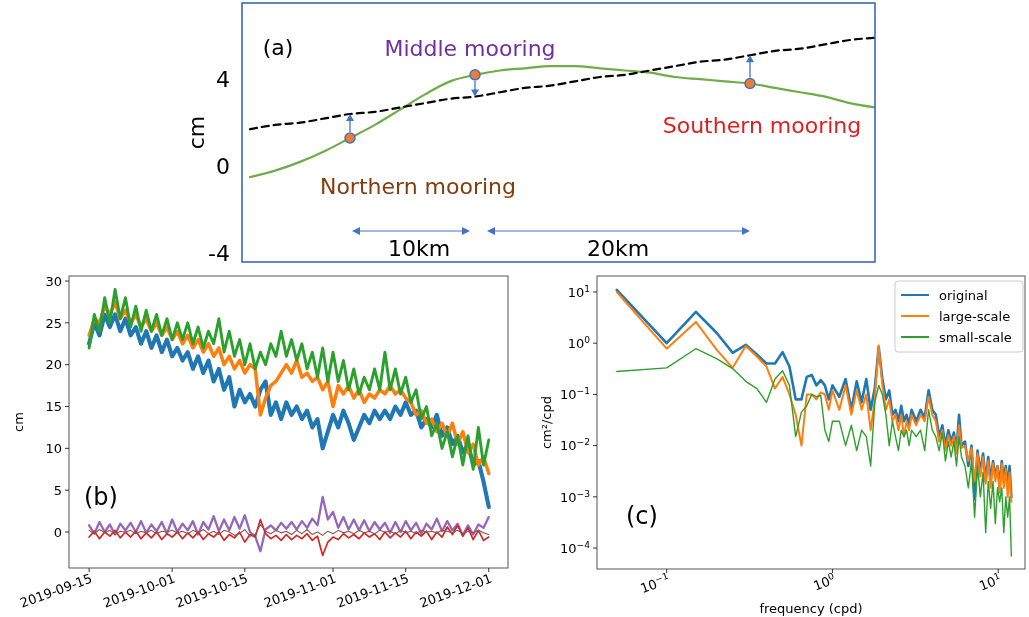  Describe the element at coordinates (575, 547) in the screenshot. I see `y-tick-label: 10$^{−4}$` at that location.